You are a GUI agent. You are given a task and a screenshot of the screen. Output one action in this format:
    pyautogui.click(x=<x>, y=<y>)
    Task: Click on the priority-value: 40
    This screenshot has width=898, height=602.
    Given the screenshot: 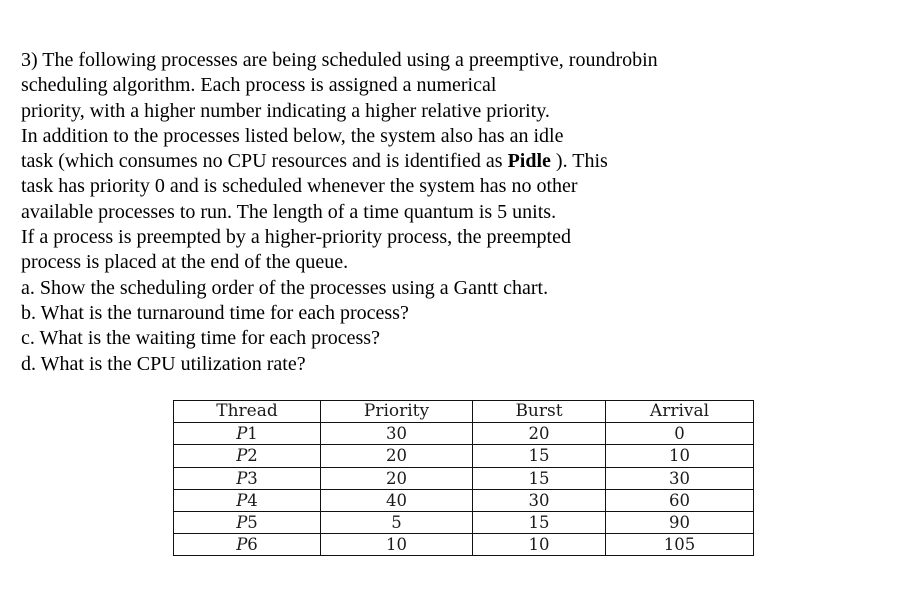 What is the action you would take?
    pyautogui.click(x=396, y=500)
    